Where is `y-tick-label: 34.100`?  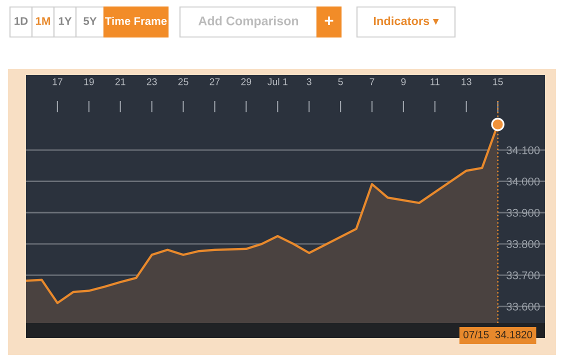 y-tick-label: 34.100 is located at coordinates (523, 150).